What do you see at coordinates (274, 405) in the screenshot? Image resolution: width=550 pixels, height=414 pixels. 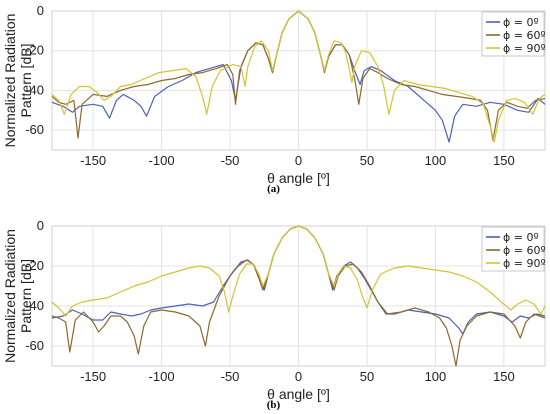 I see `panel-caption-b: (b)` at bounding box center [274, 405].